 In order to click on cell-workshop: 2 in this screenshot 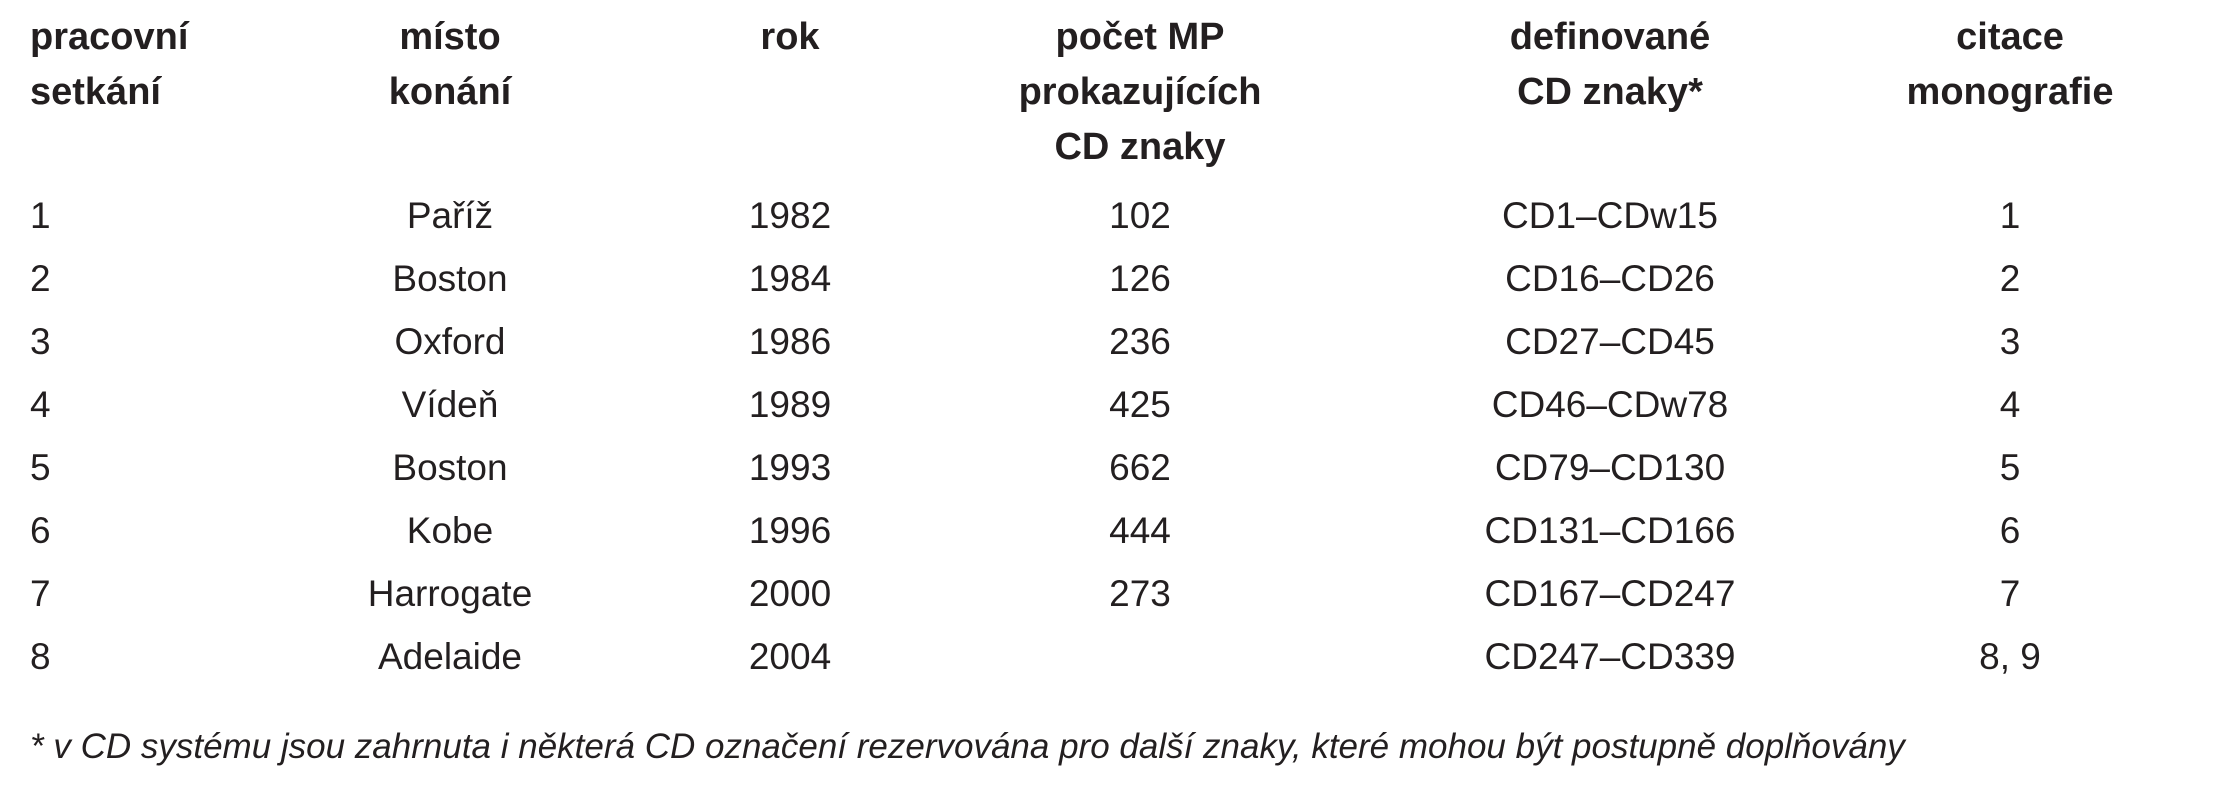, I will do `click(40, 278)`.